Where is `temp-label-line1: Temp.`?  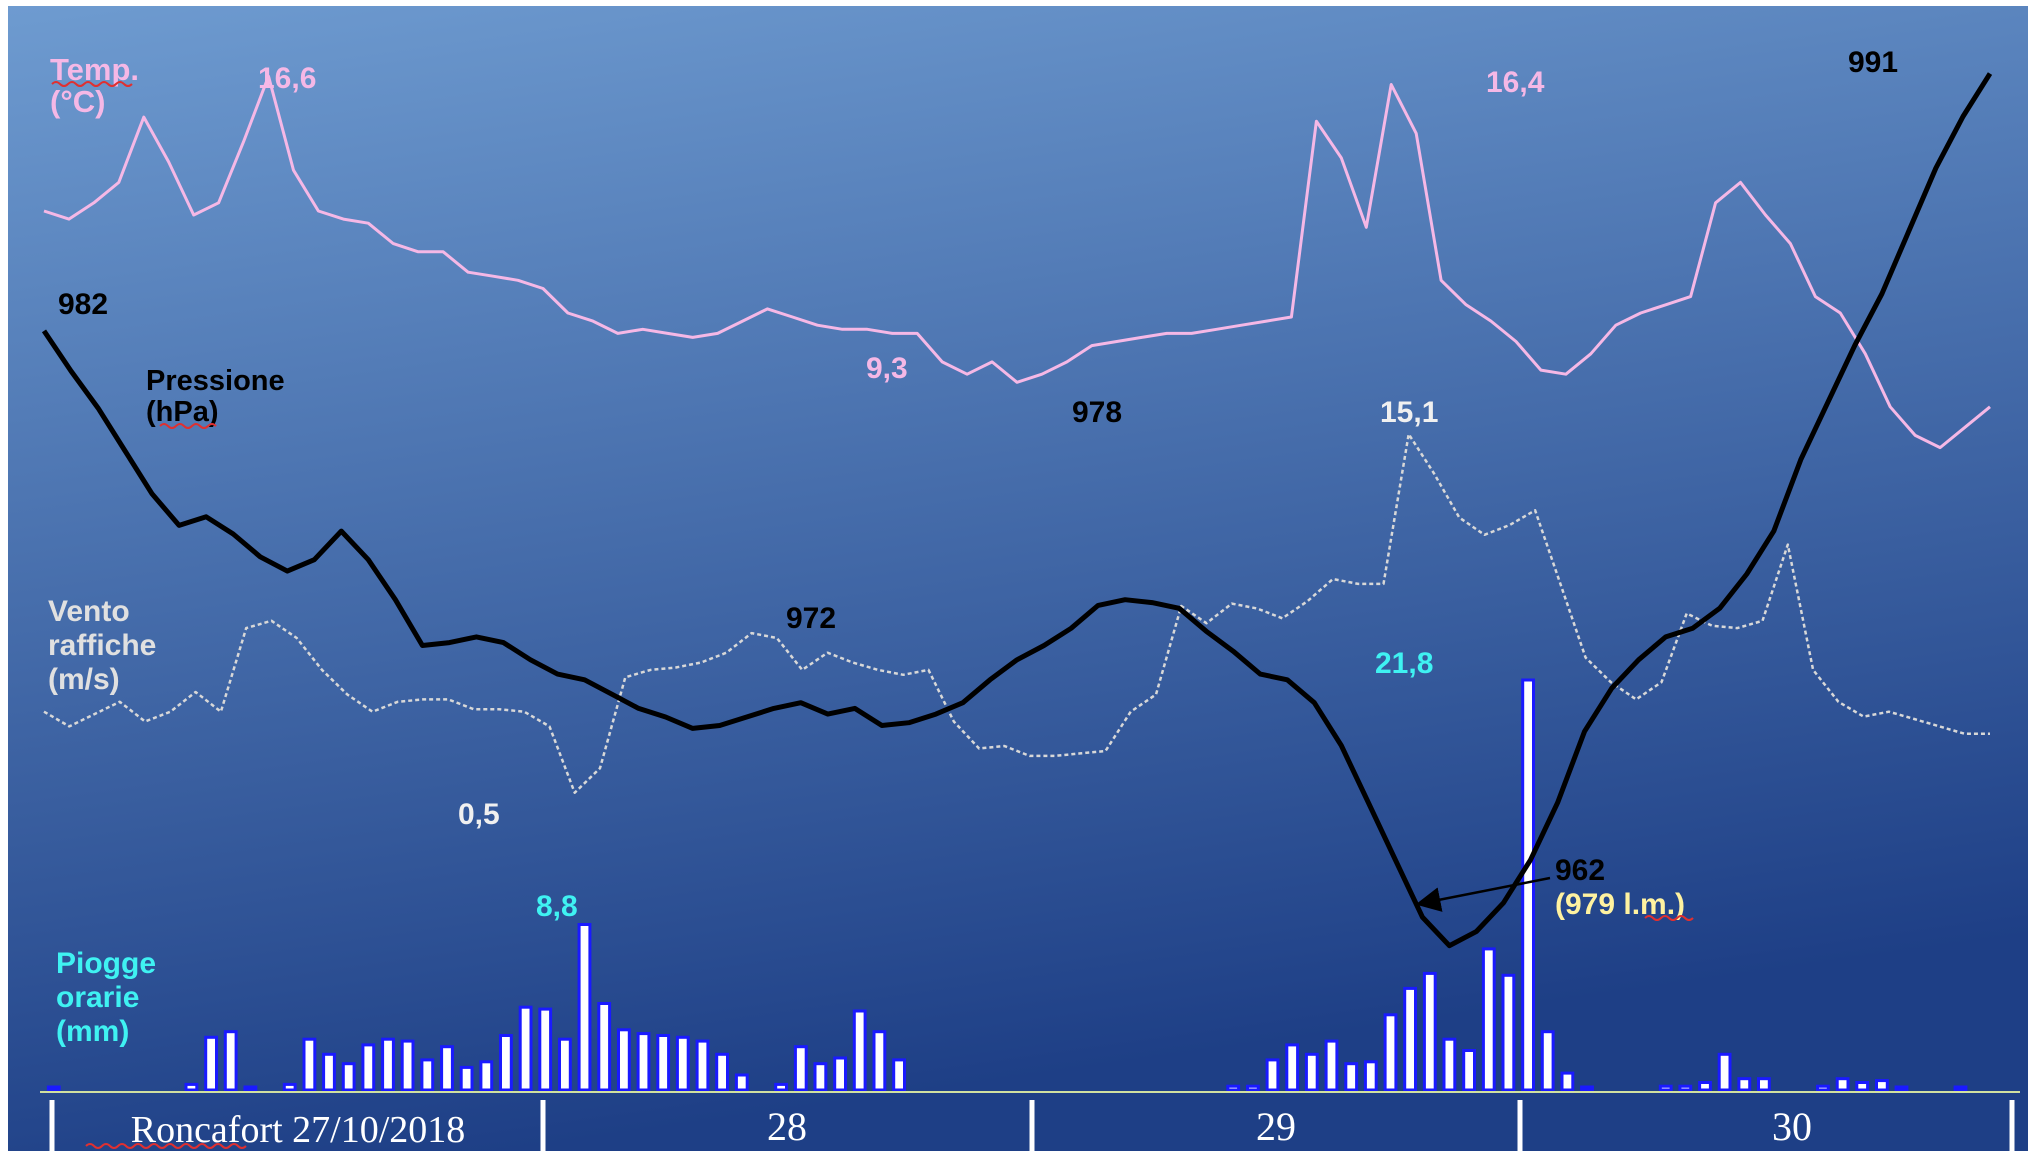
temp-label-line1: Temp. is located at coordinates (94, 69).